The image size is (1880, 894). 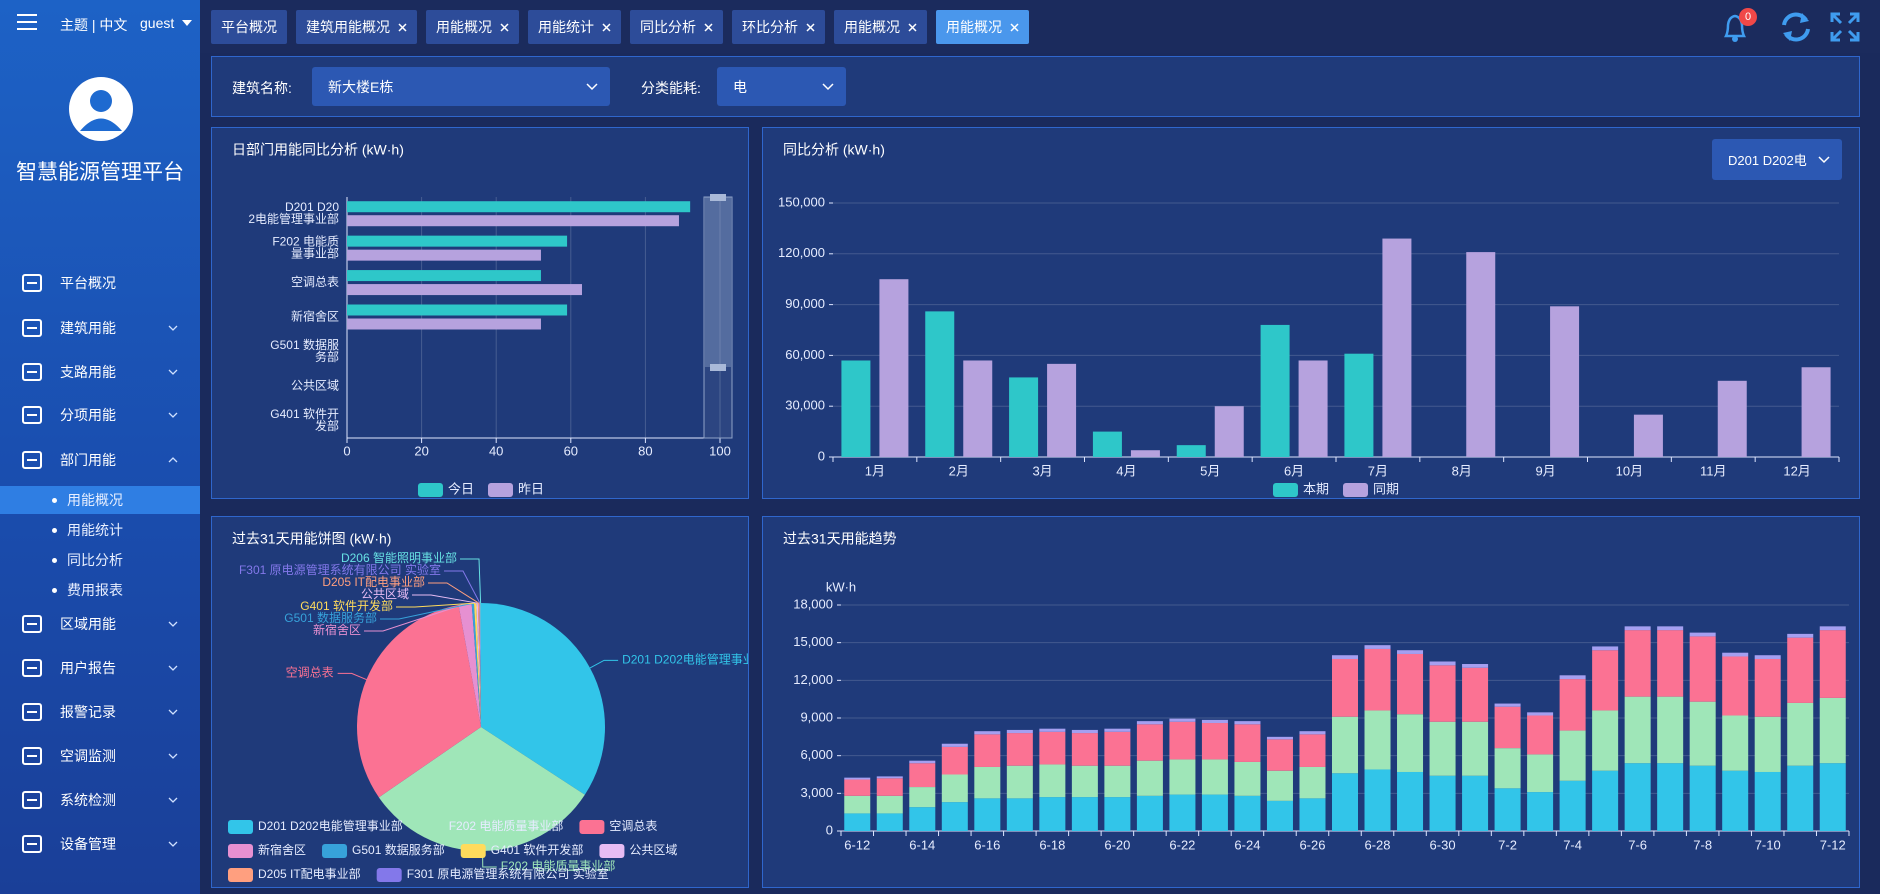 What do you see at coordinates (100, 415) in the screenshot?
I see `menu-item: 分项用能` at bounding box center [100, 415].